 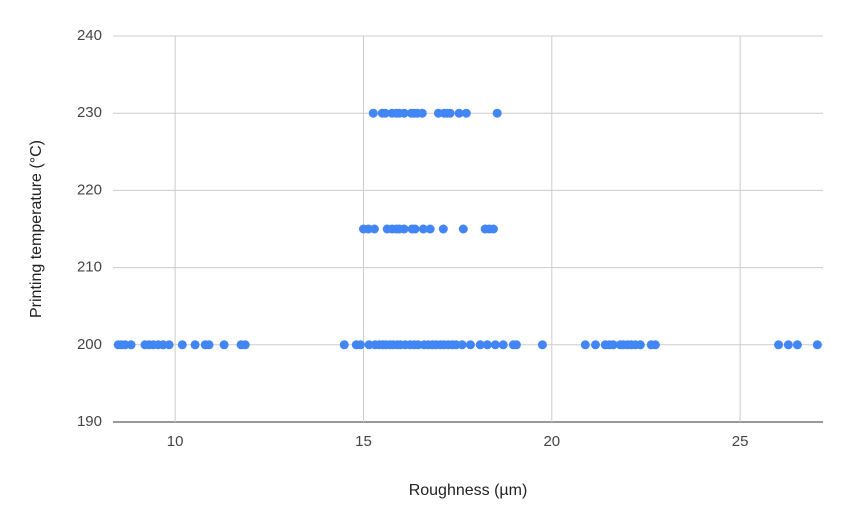 I want to click on y-tick-label: 210, so click(x=89, y=267).